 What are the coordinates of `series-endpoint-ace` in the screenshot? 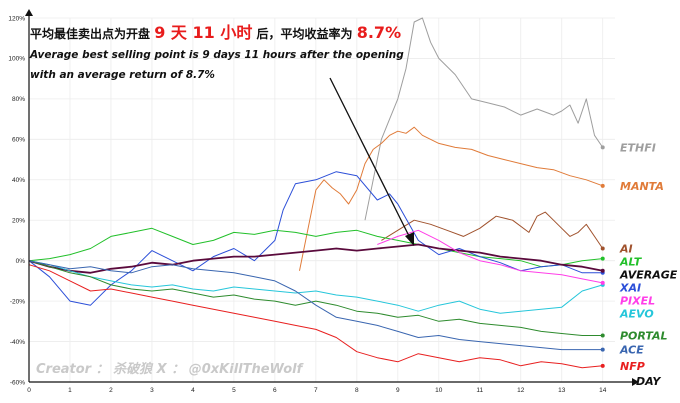 It's located at (602, 349).